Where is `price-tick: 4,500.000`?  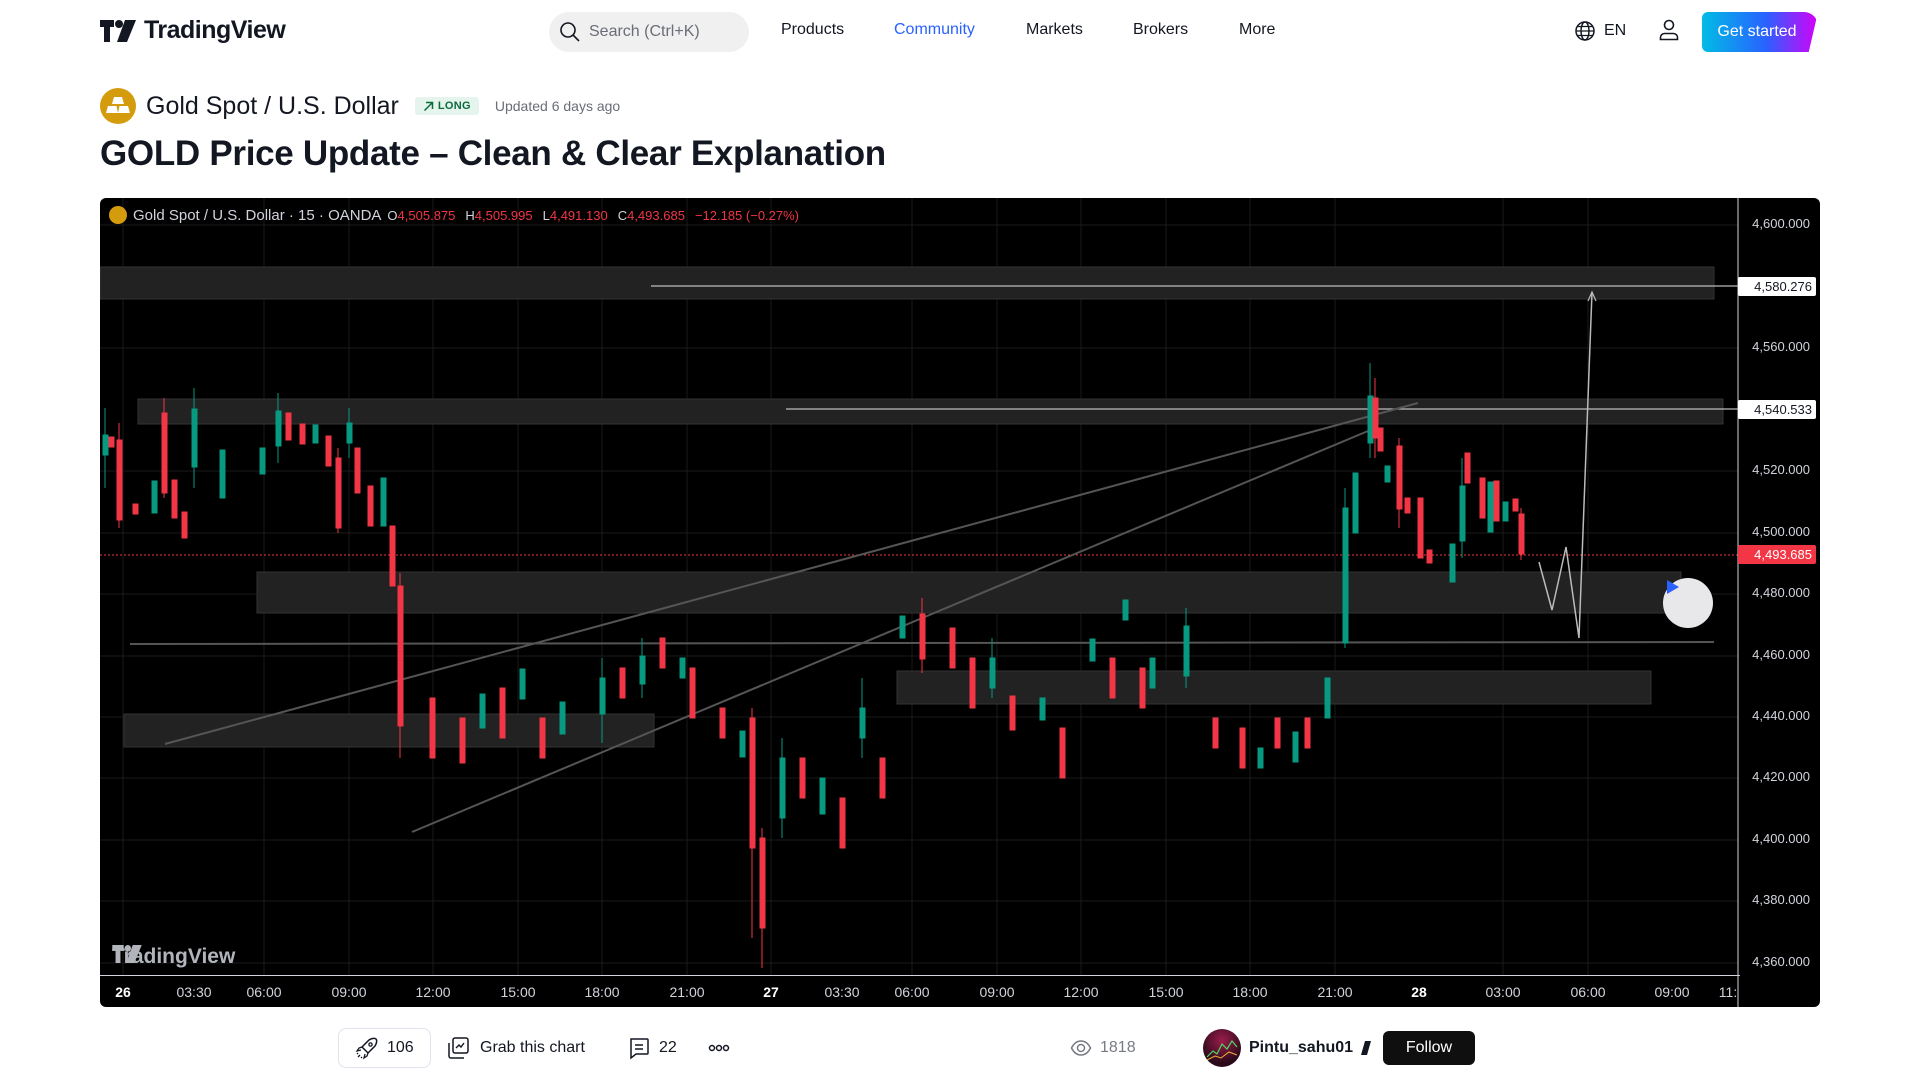 price-tick: 4,500.000 is located at coordinates (1781, 531).